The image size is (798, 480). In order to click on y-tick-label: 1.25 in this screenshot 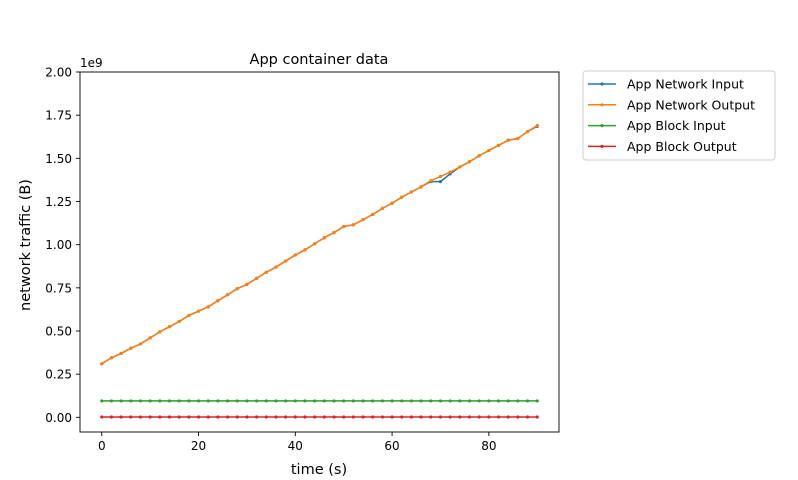, I will do `click(58, 202)`.